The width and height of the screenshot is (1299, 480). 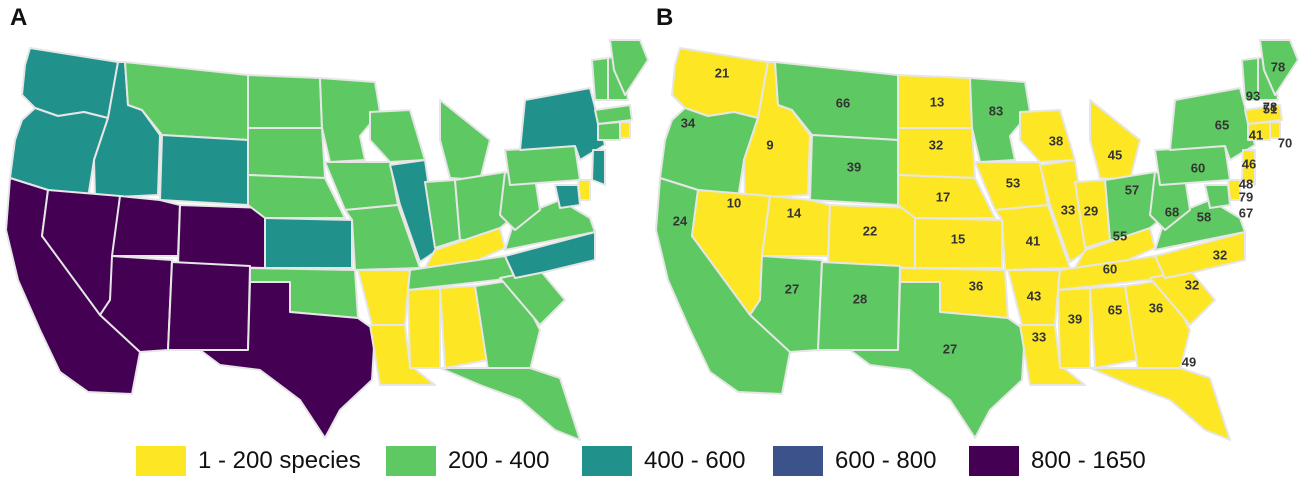 What do you see at coordinates (629, 67) in the screenshot?
I see `map-a-state-me` at bounding box center [629, 67].